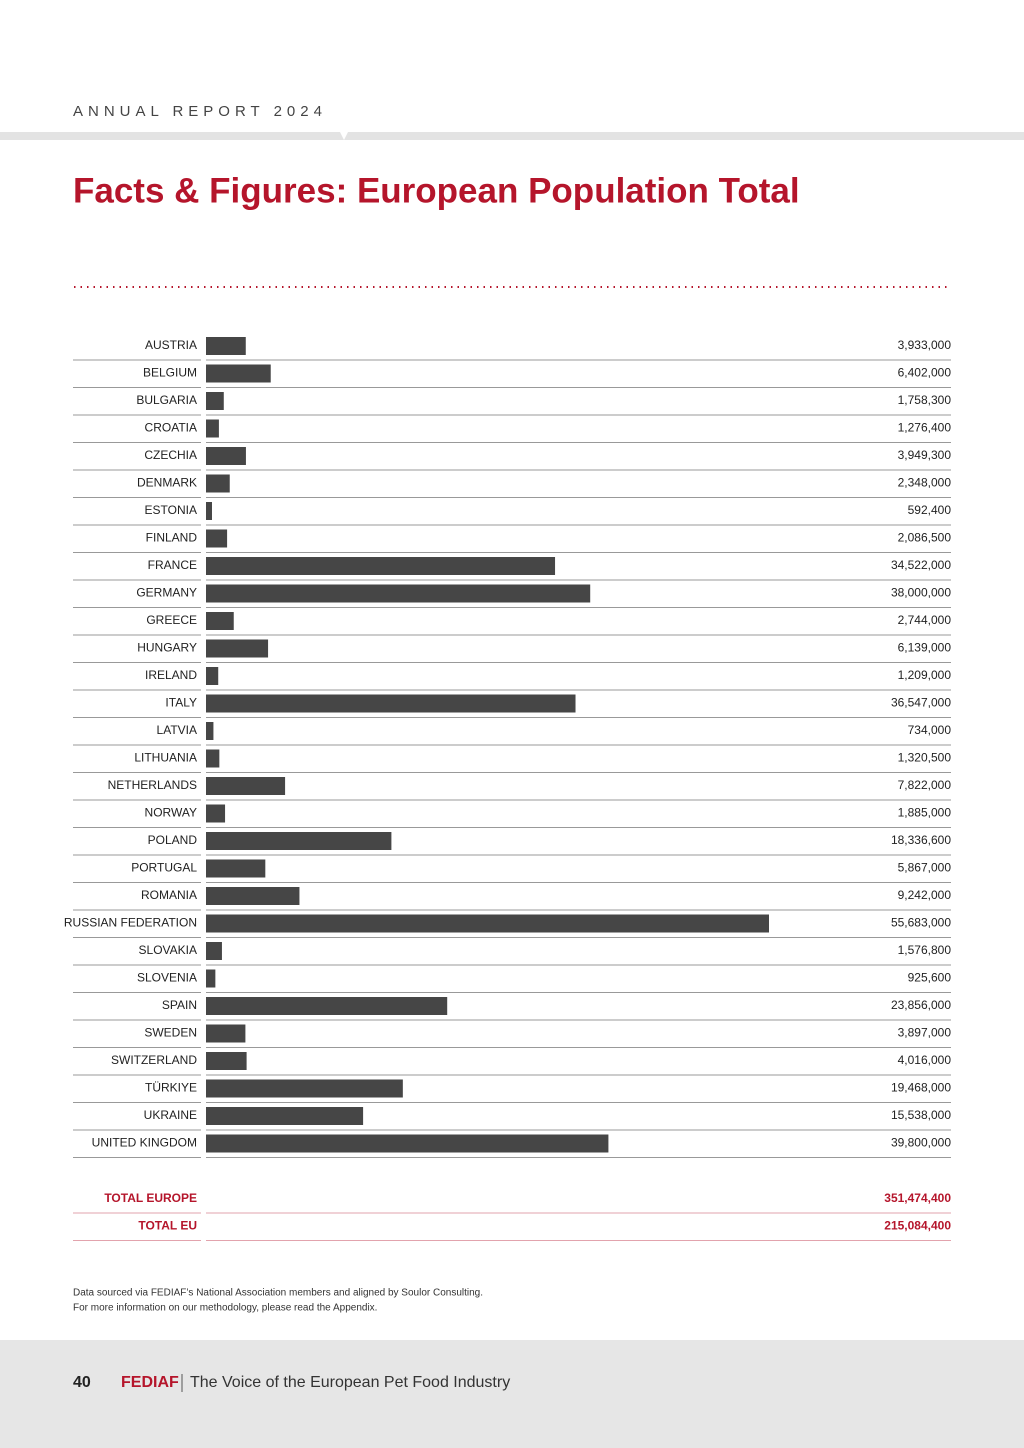 This screenshot has height=1448, width=1024. I want to click on value-label: 7,822,000, so click(925, 785).